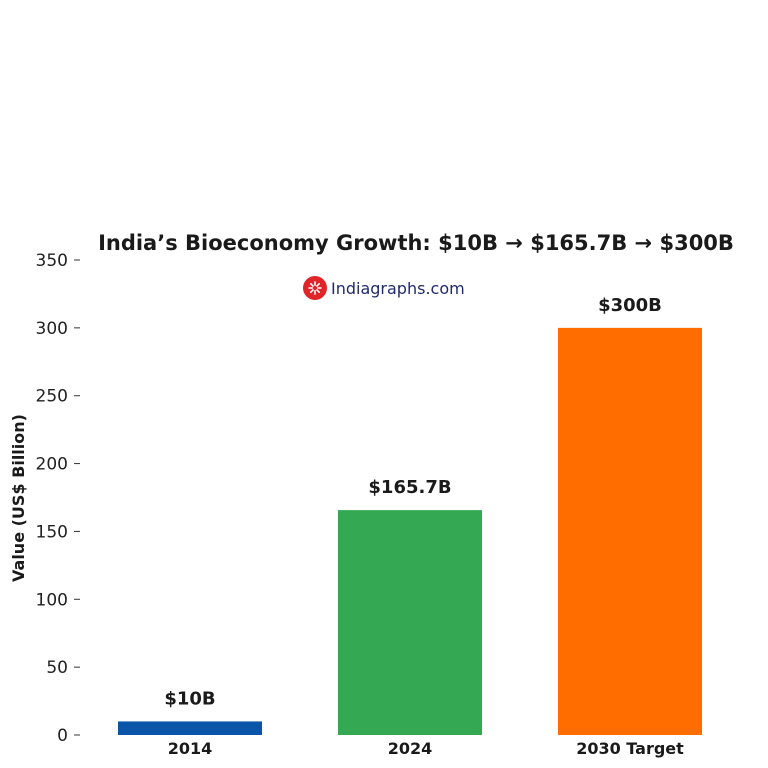 This screenshot has width=768, height=768. Describe the element at coordinates (398, 288) in the screenshot. I see `watermark-text: Indiagraphs.com` at that location.